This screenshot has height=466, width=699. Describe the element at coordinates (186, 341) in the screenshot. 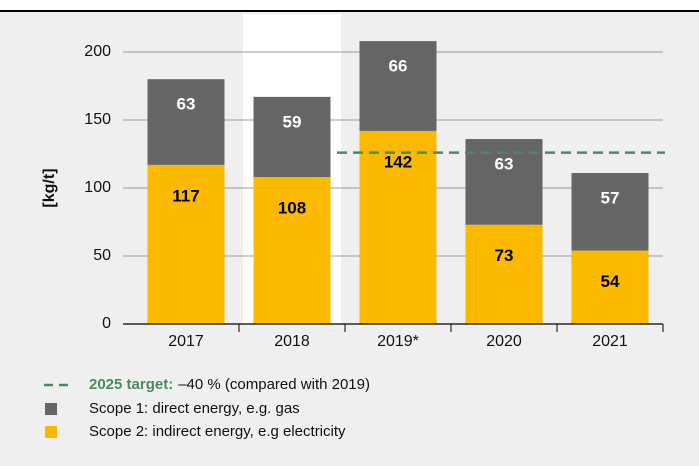

I see `x-tick-label: 2017` at that location.